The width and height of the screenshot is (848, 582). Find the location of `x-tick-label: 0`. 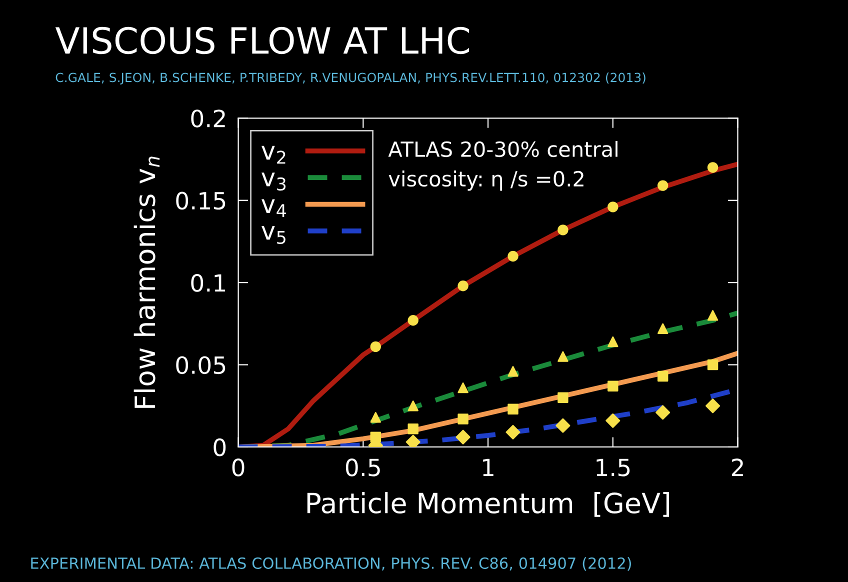

x-tick-label: 0 is located at coordinates (238, 467).